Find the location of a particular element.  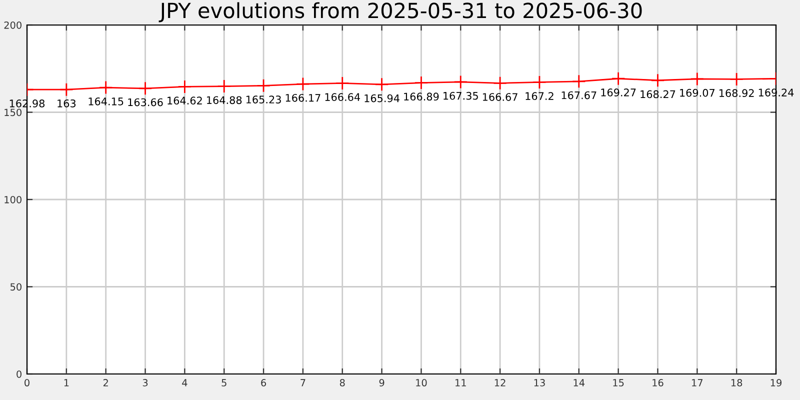

x-tick-label: 16 is located at coordinates (658, 382).